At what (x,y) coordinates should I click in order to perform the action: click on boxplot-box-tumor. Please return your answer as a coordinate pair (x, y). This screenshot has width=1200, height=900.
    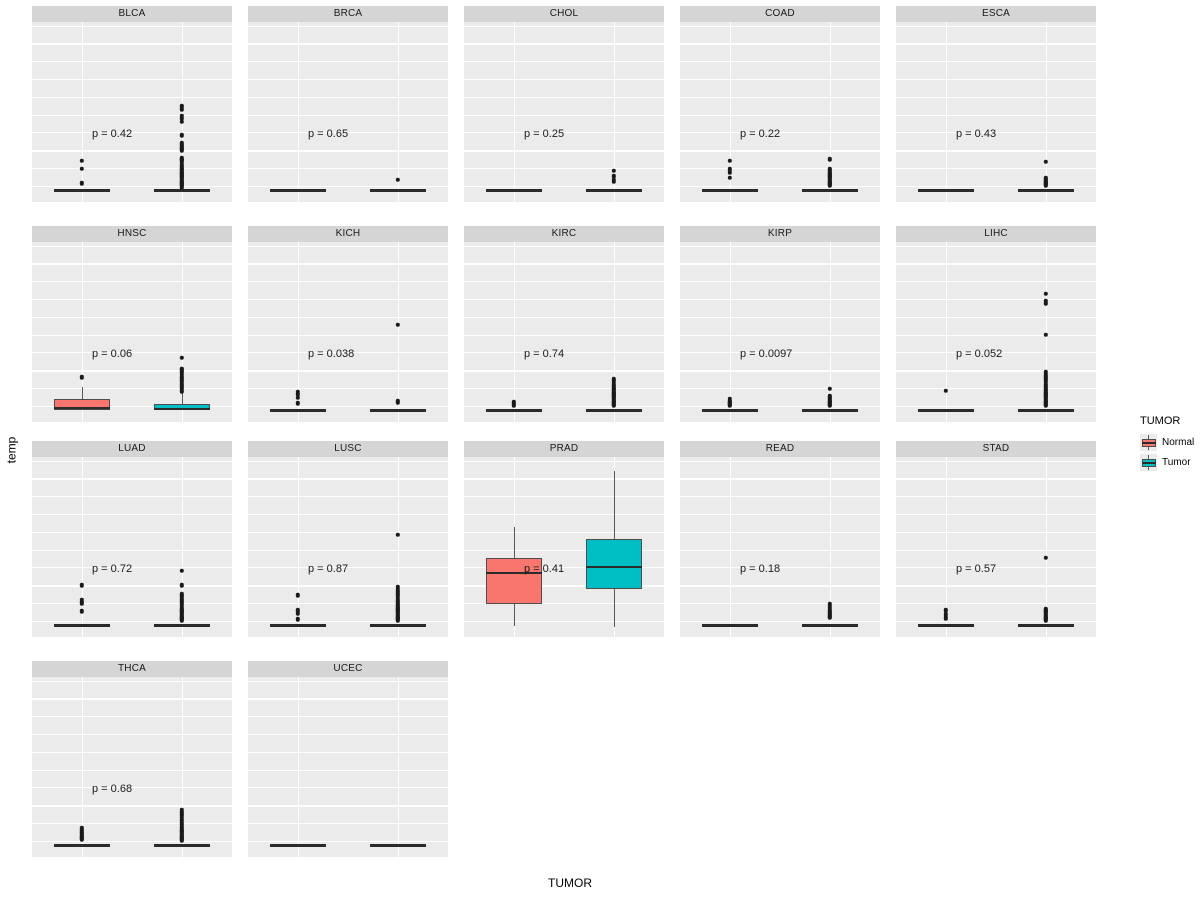
    Looking at the image, I should click on (614, 563).